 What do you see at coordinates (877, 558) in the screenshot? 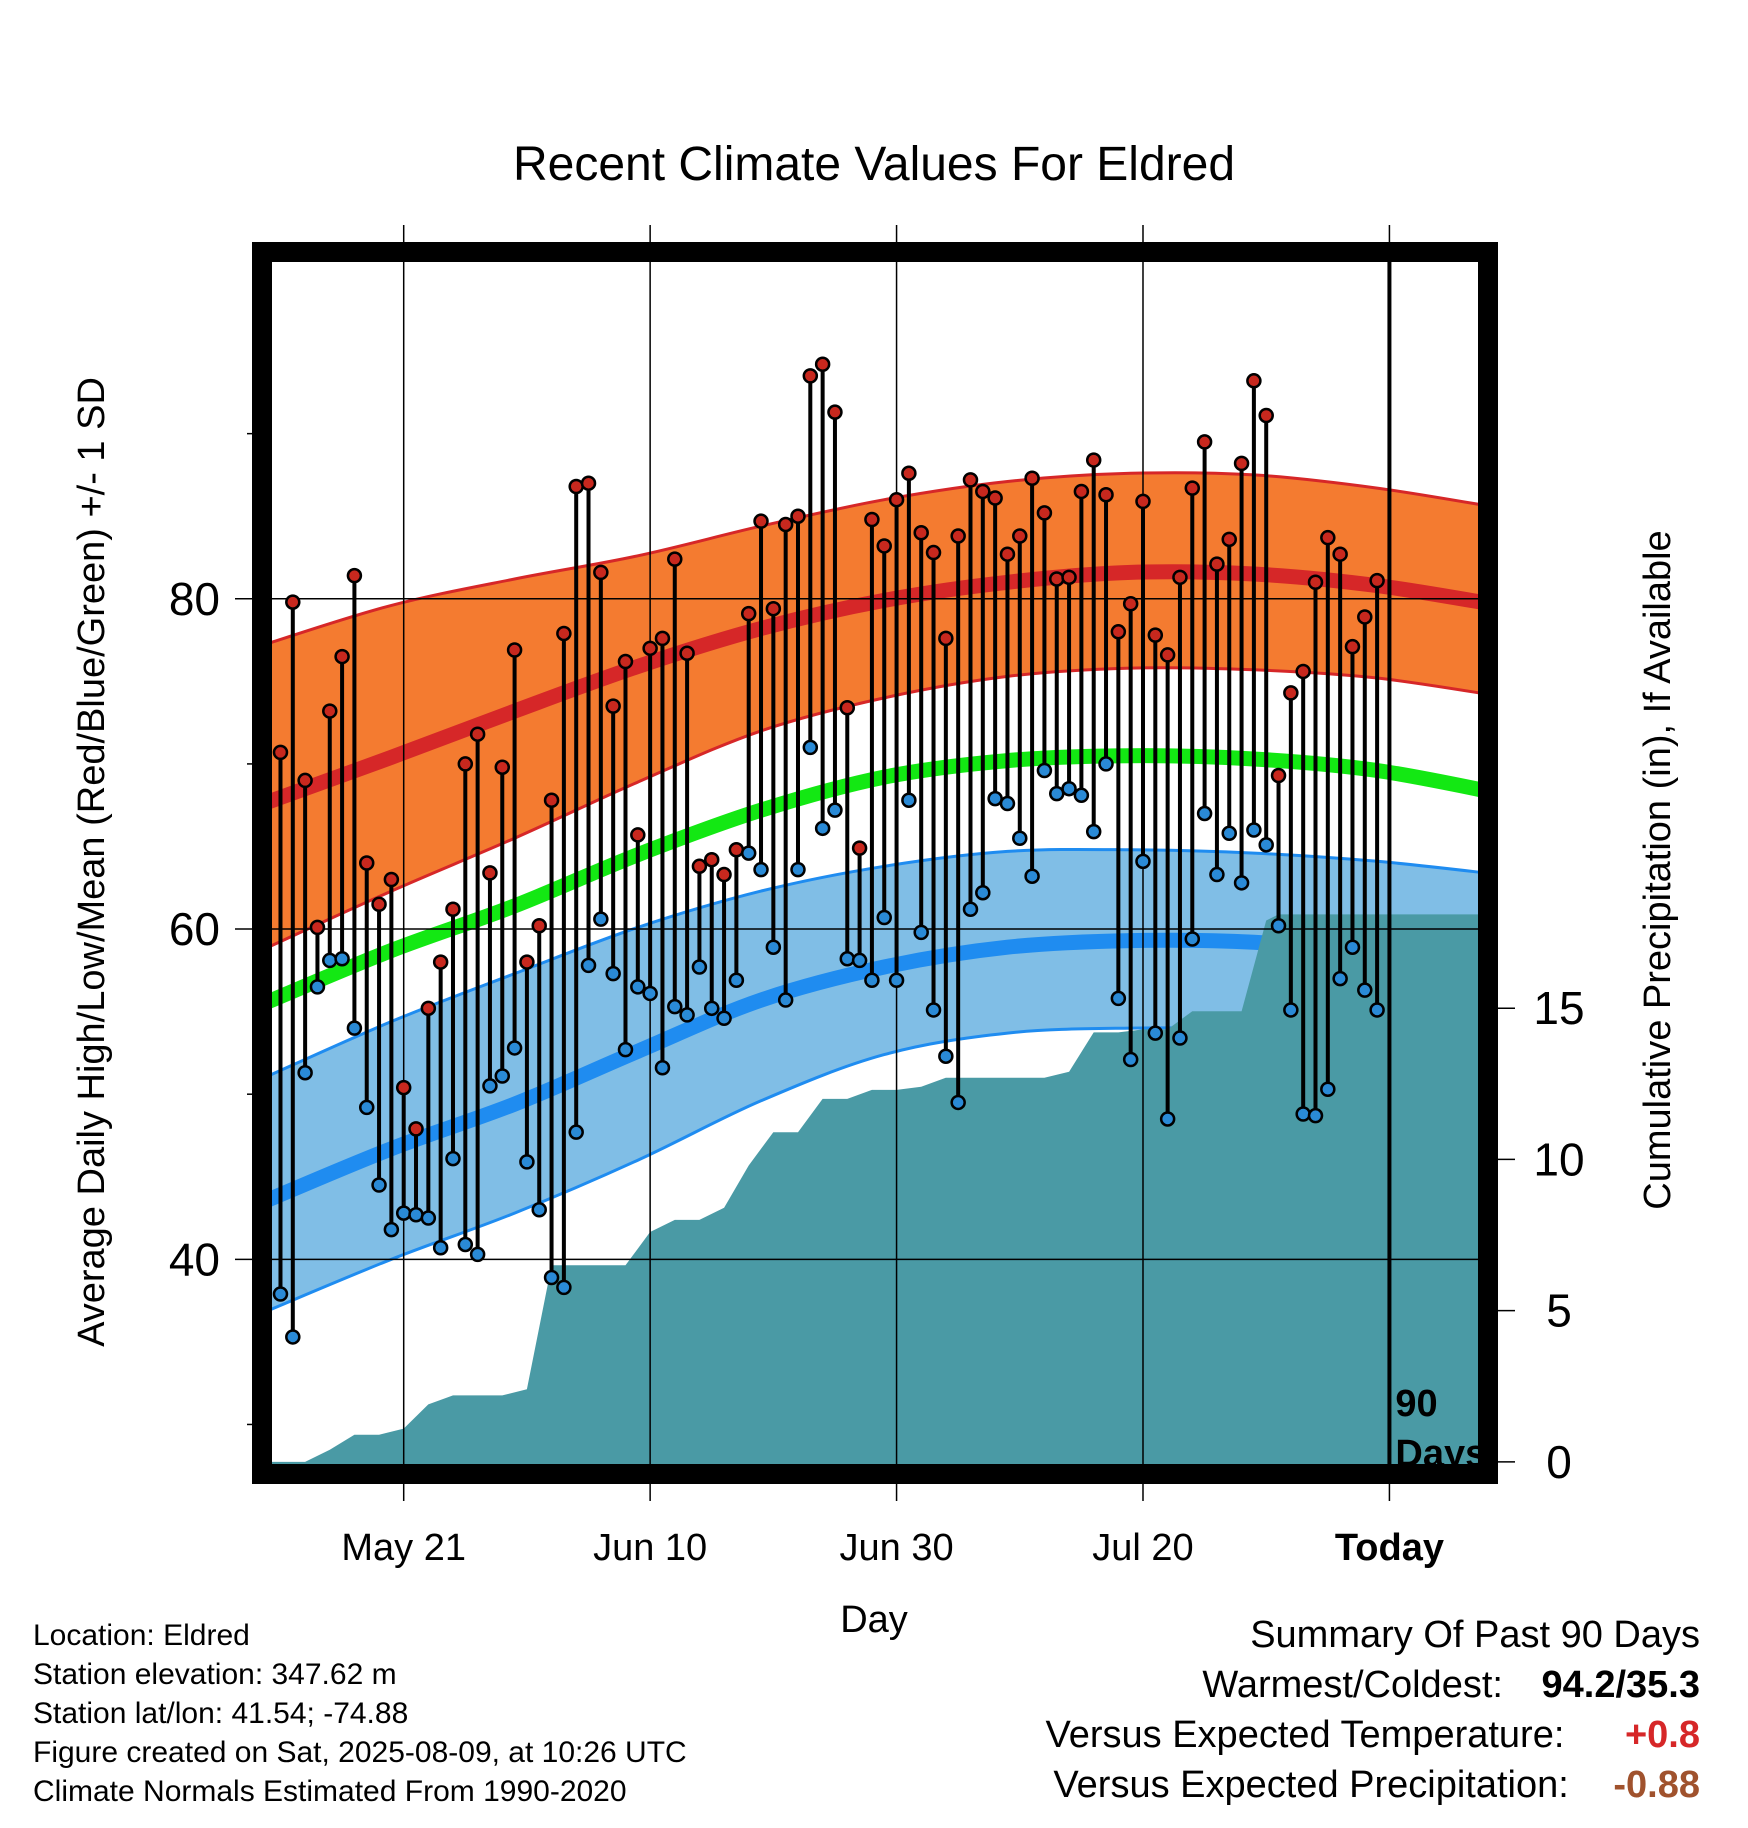
I see `high-upper-edge` at bounding box center [877, 558].